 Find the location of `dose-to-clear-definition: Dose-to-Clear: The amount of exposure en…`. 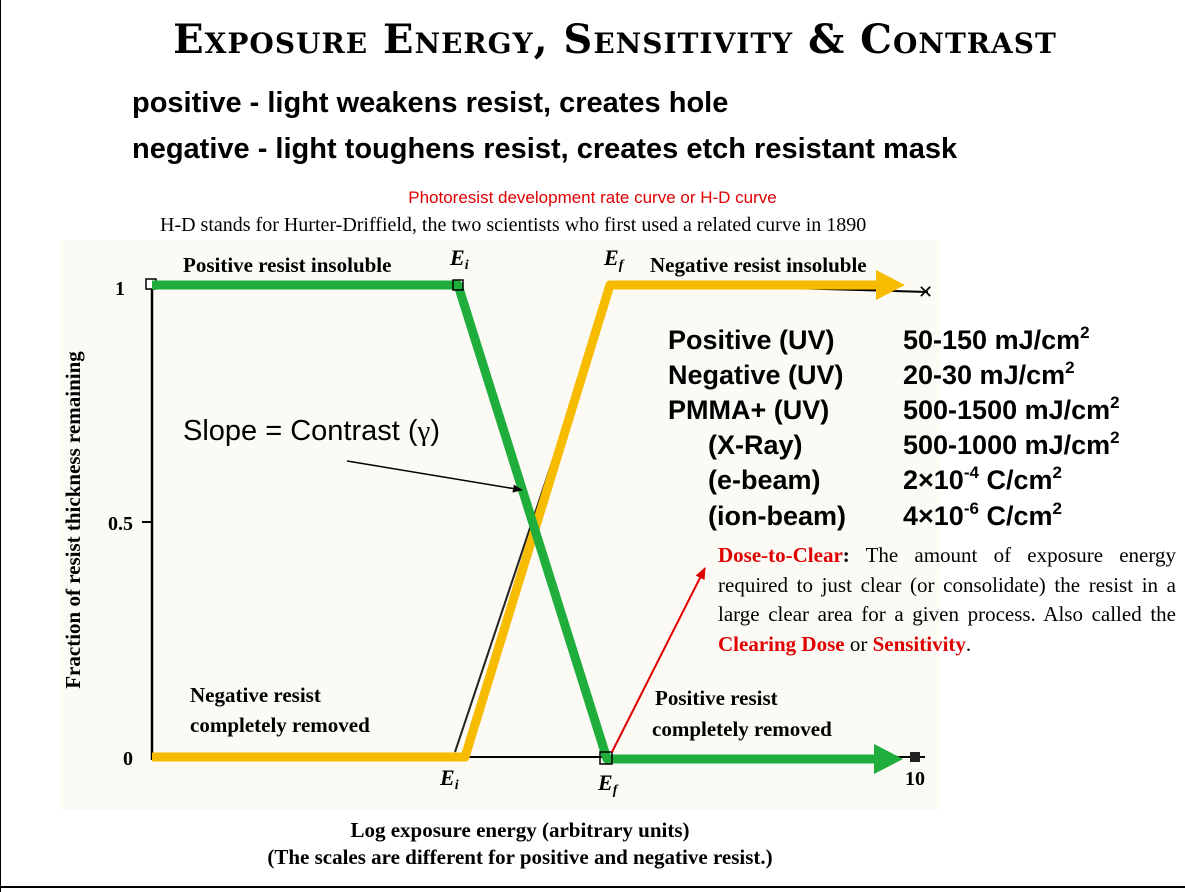

dose-to-clear-definition: Dose-to-Clear: The amount of exposure en… is located at coordinates (947, 600).